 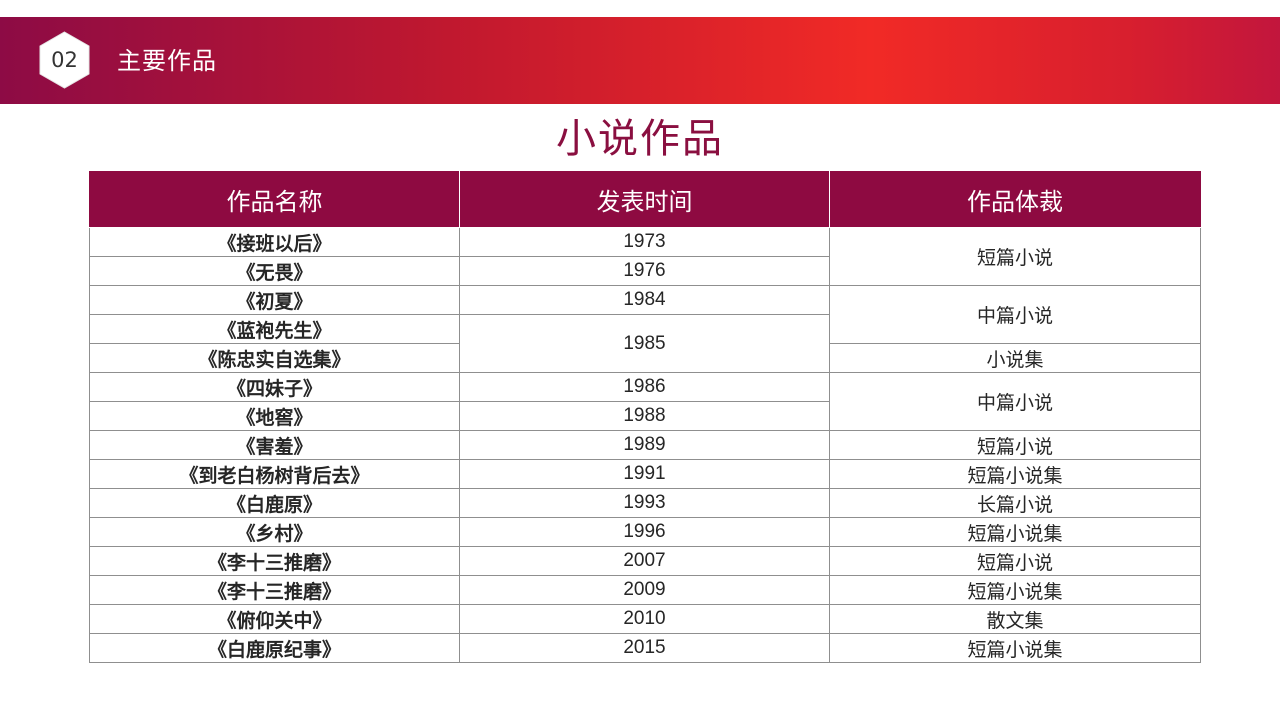 I want to click on header-work-name: 作品名称, so click(x=274, y=199).